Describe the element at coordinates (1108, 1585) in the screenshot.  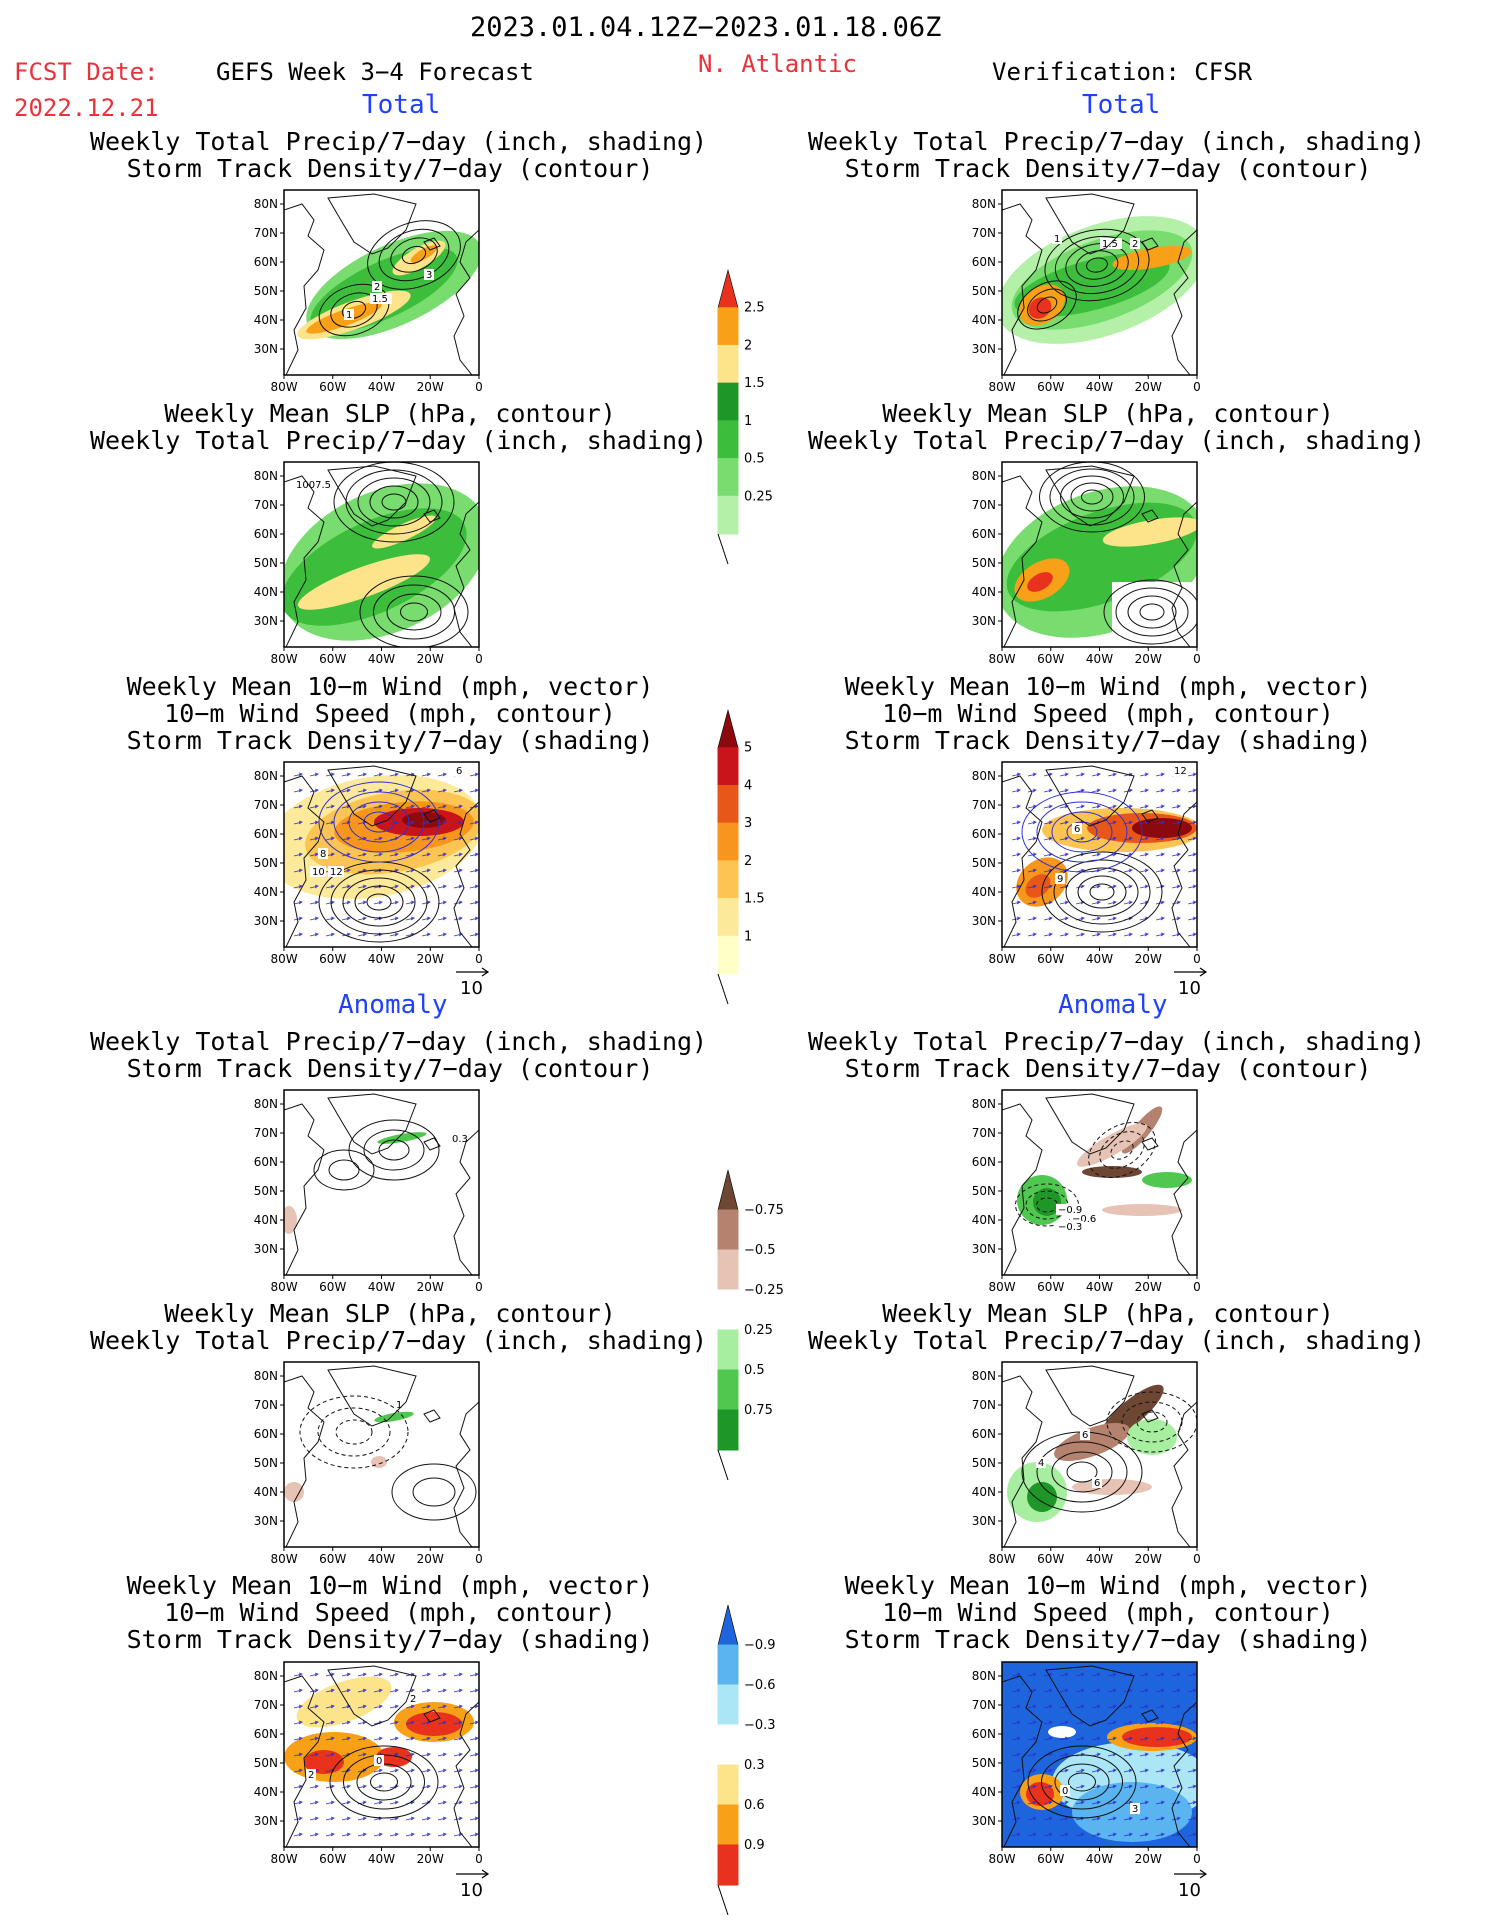
I see `title-line-1: Weekly Mean 10−m Wind (mph, vector)` at that location.